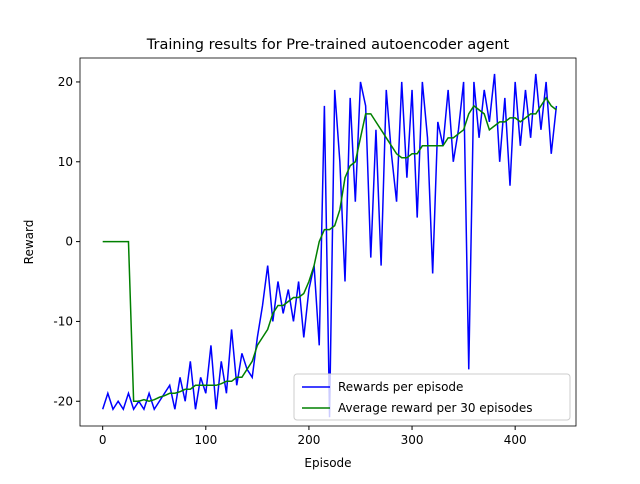 The image size is (640, 484). Describe the element at coordinates (205, 440) in the screenshot. I see `x-tick-label: 100` at that location.